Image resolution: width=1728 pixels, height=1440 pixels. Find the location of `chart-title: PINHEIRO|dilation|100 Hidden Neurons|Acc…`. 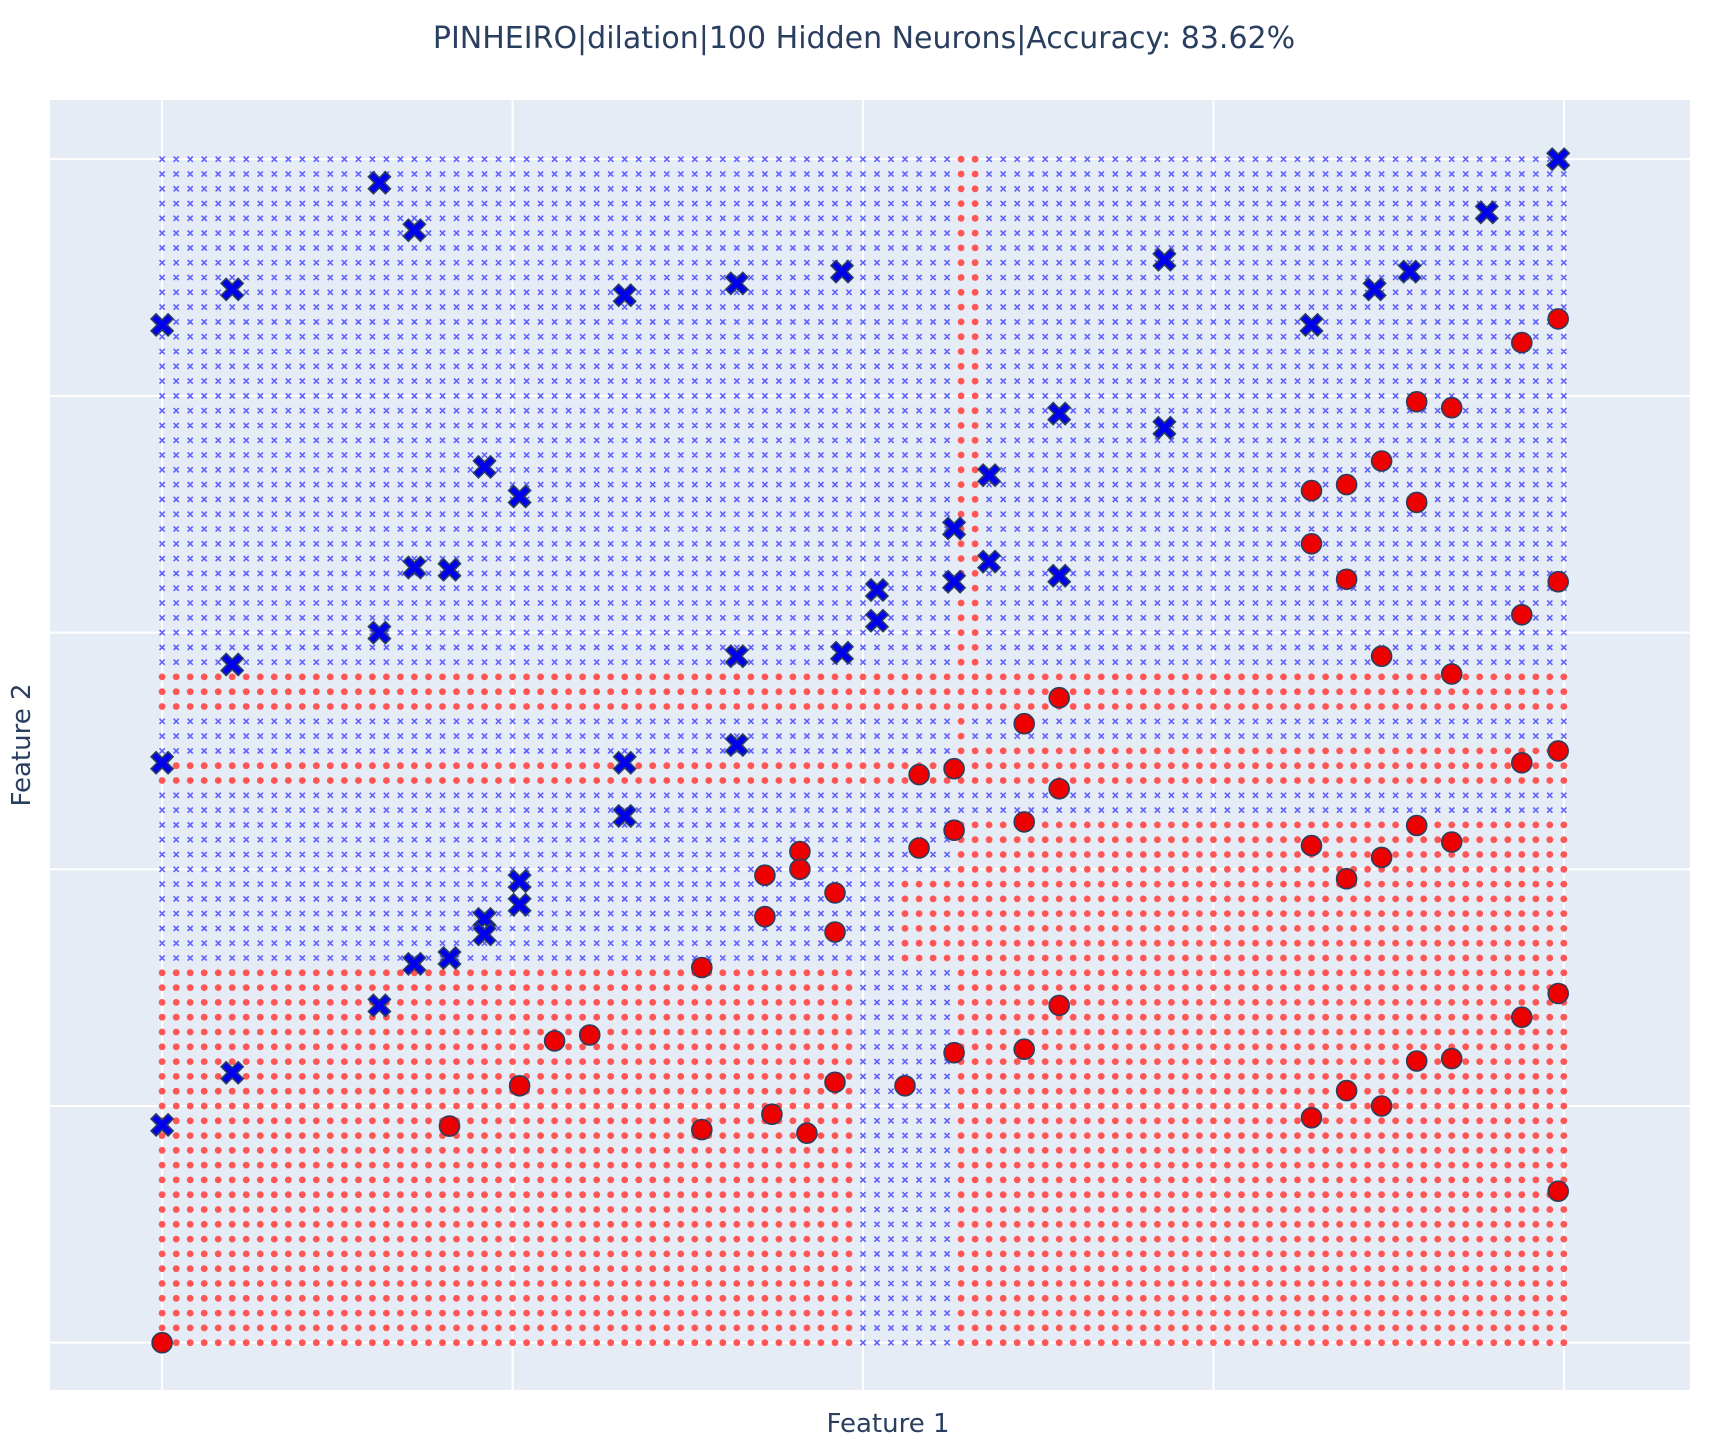

chart-title: PINHEIRO|dilation|100 Hidden Neurons|Acc… is located at coordinates (864, 38).